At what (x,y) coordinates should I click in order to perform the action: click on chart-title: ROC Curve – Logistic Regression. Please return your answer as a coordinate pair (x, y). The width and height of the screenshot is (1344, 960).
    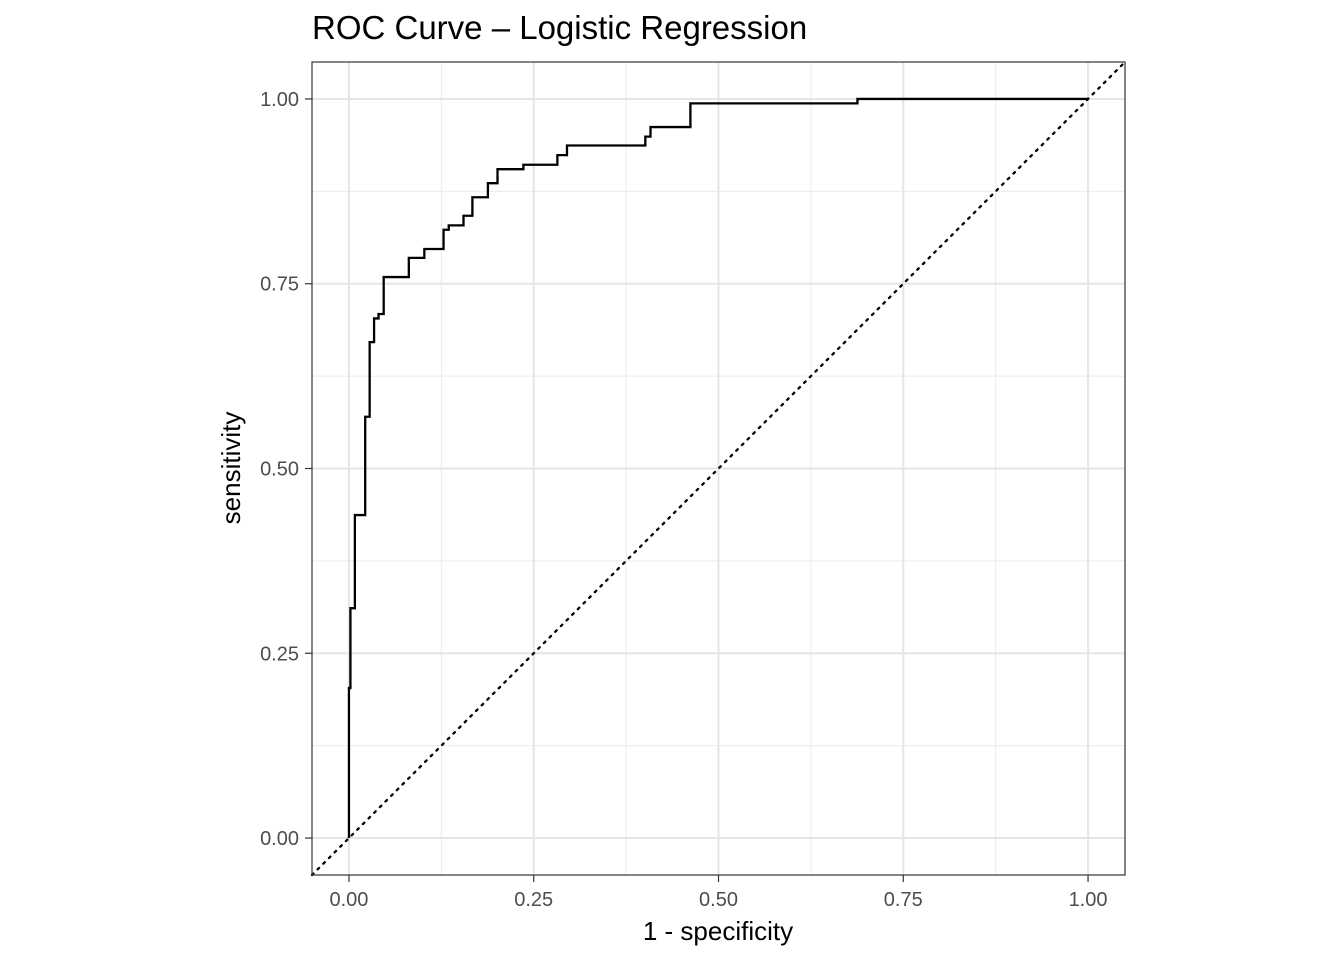
    Looking at the image, I should click on (559, 27).